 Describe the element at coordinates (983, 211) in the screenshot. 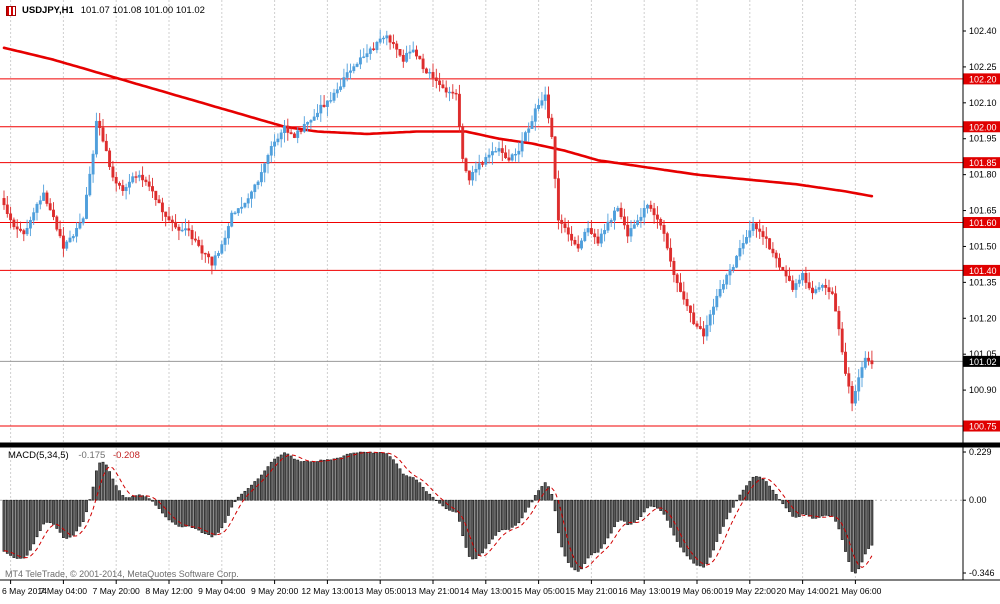

I see `price-tick-label: 101.65` at that location.